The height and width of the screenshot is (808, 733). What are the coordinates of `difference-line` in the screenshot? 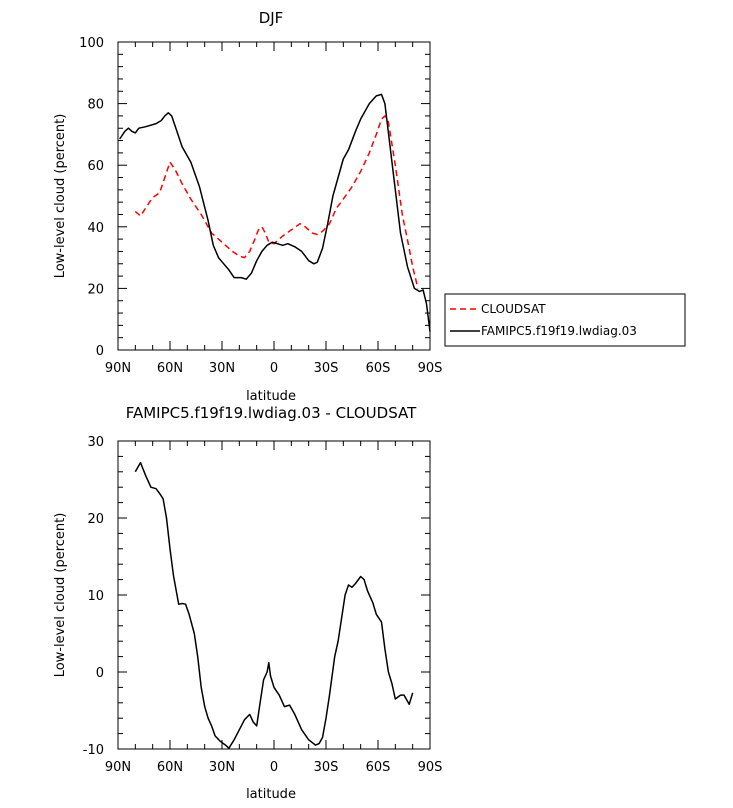 It's located at (274, 605).